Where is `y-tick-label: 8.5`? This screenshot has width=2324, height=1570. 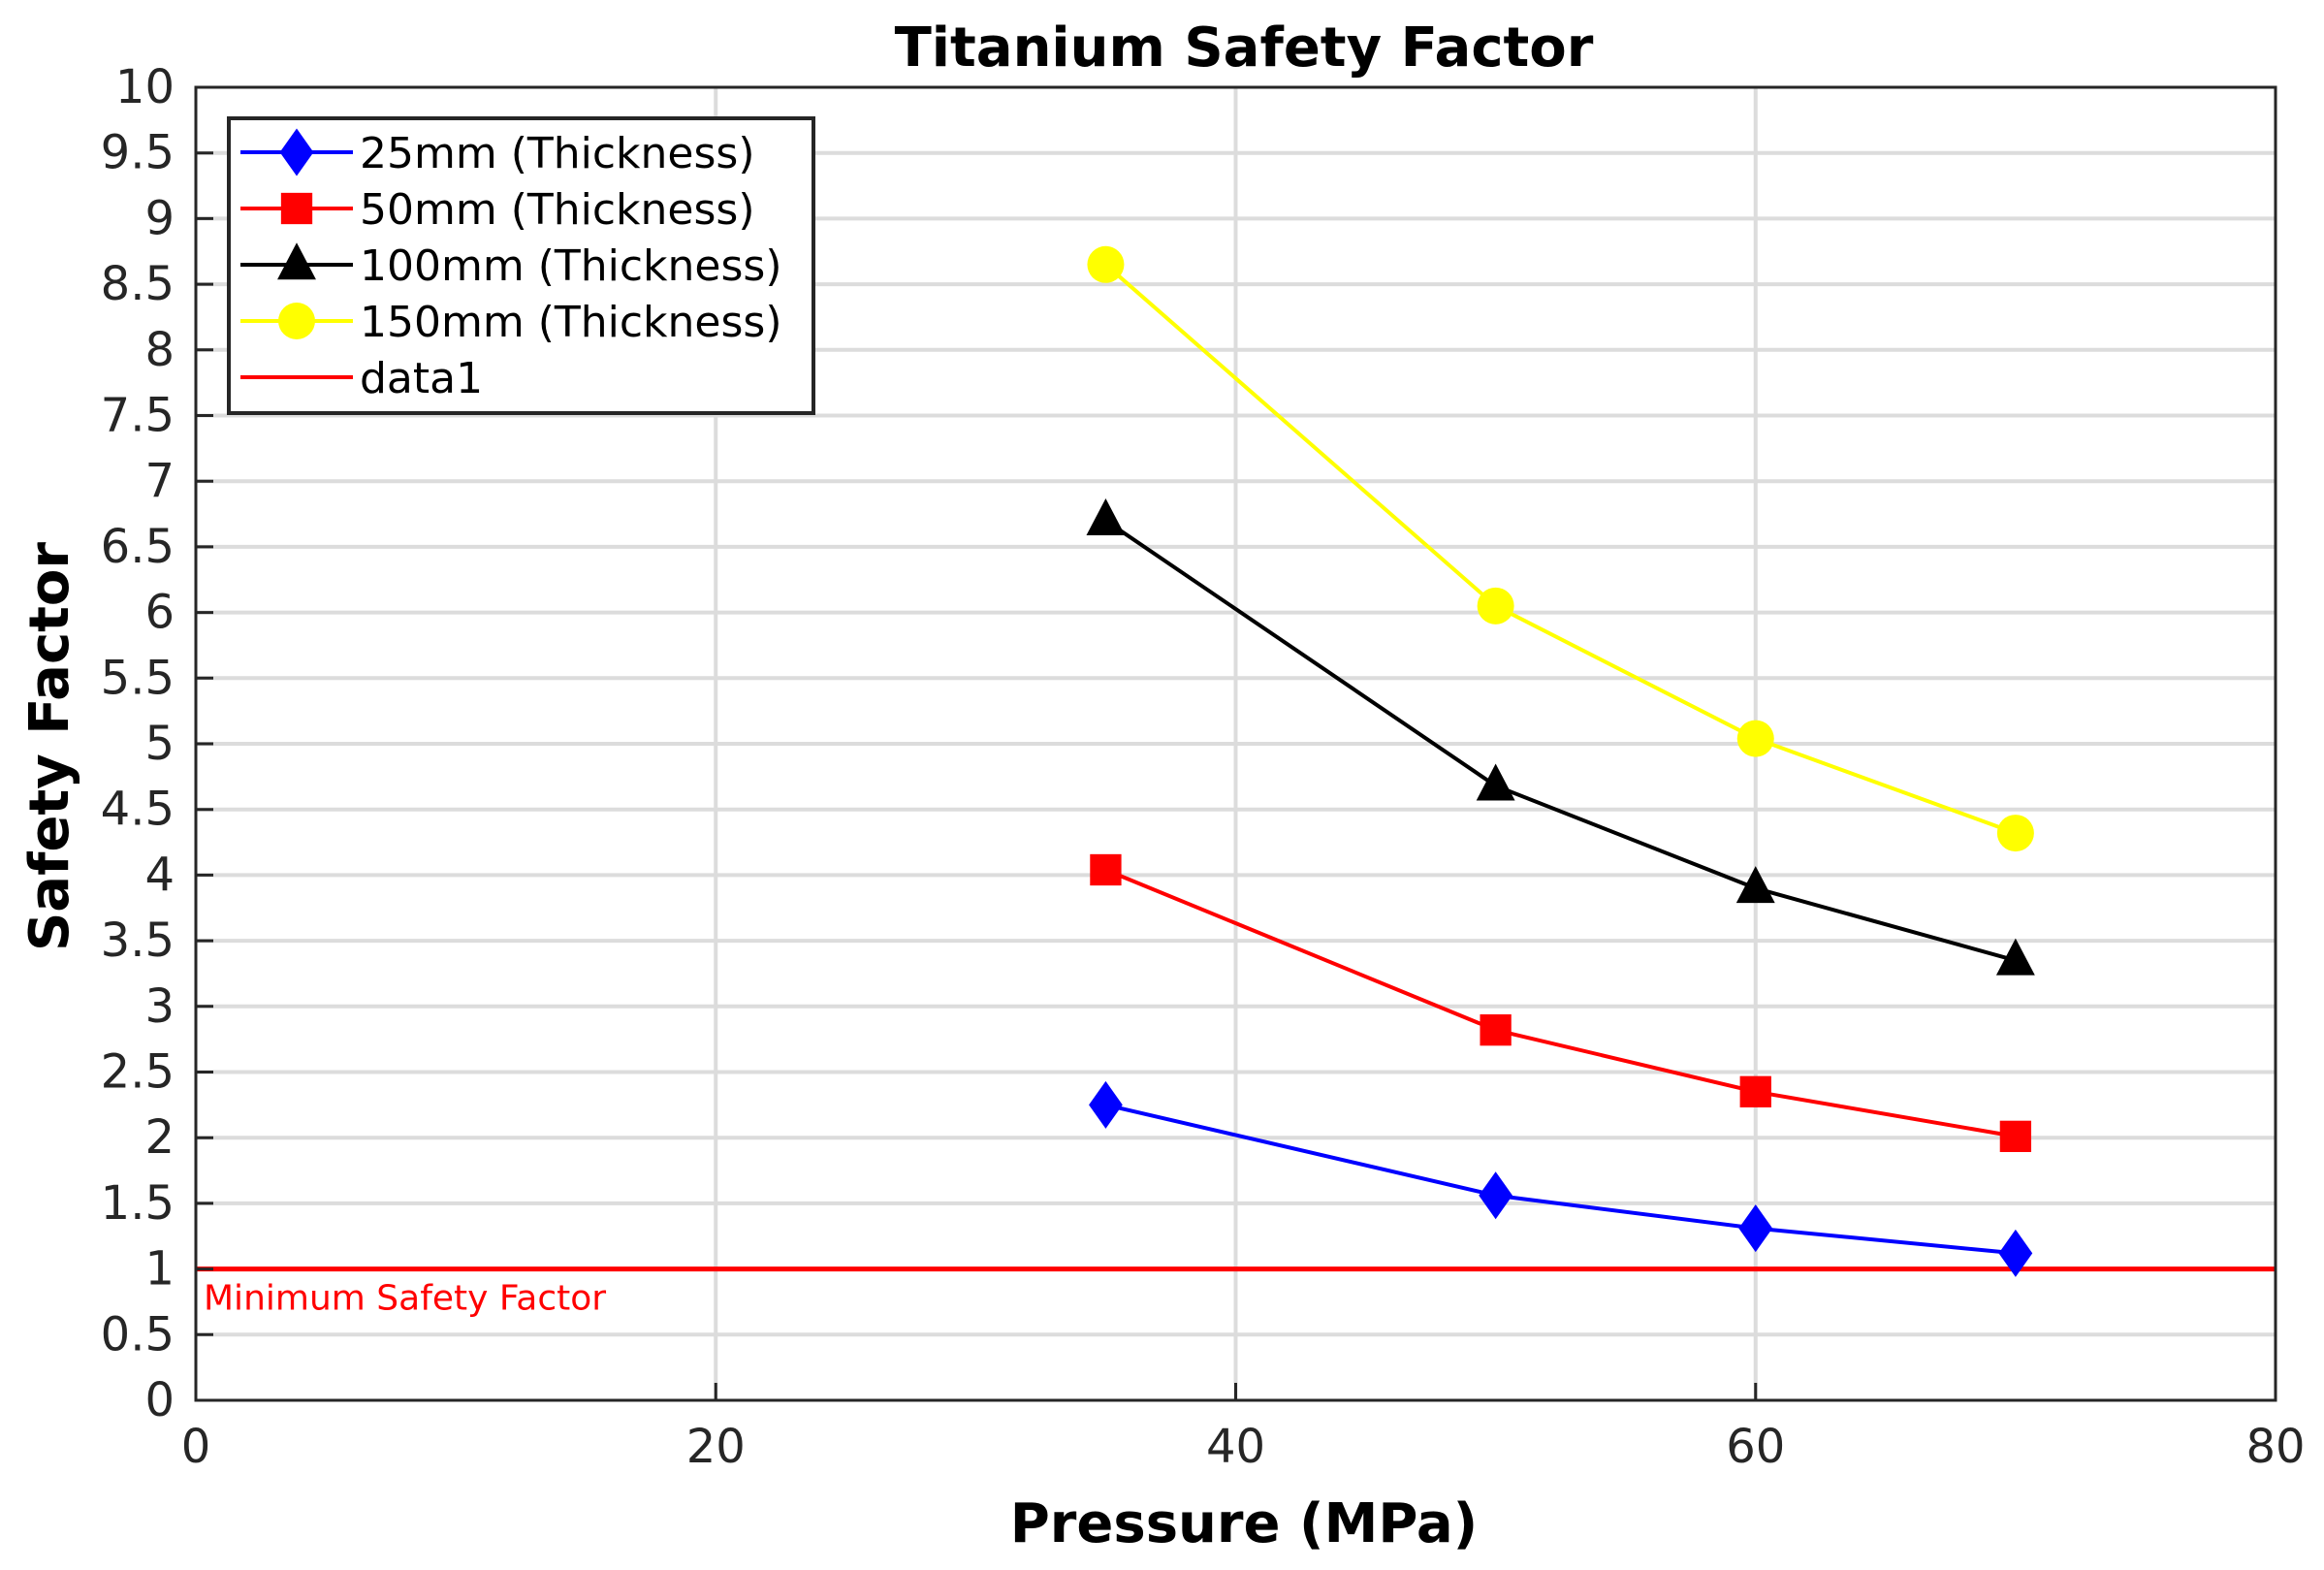 y-tick-label: 8.5 is located at coordinates (138, 284).